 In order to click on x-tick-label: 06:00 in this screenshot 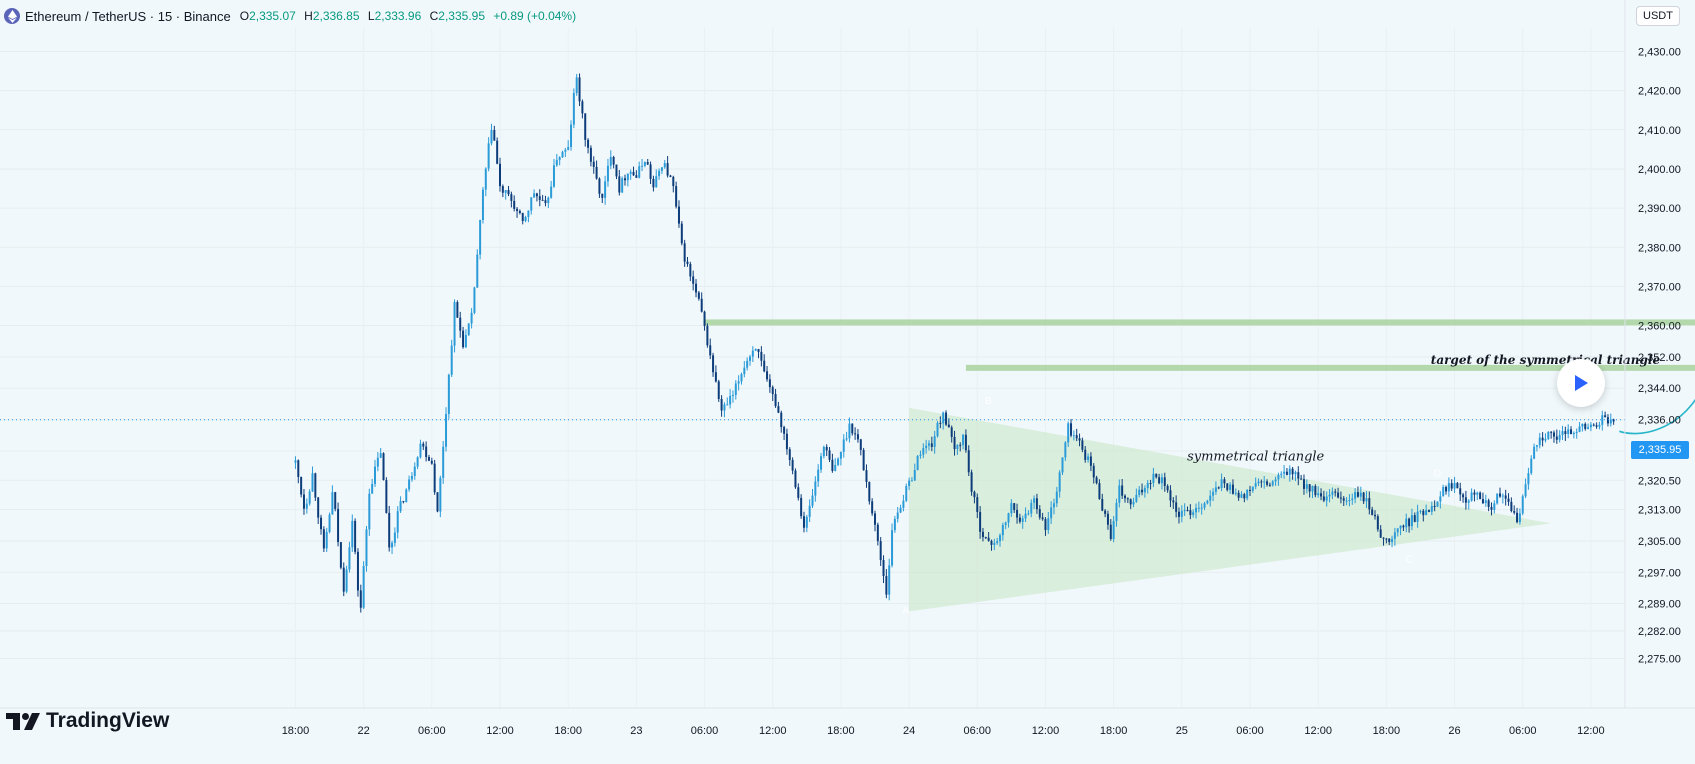, I will do `click(1523, 731)`.